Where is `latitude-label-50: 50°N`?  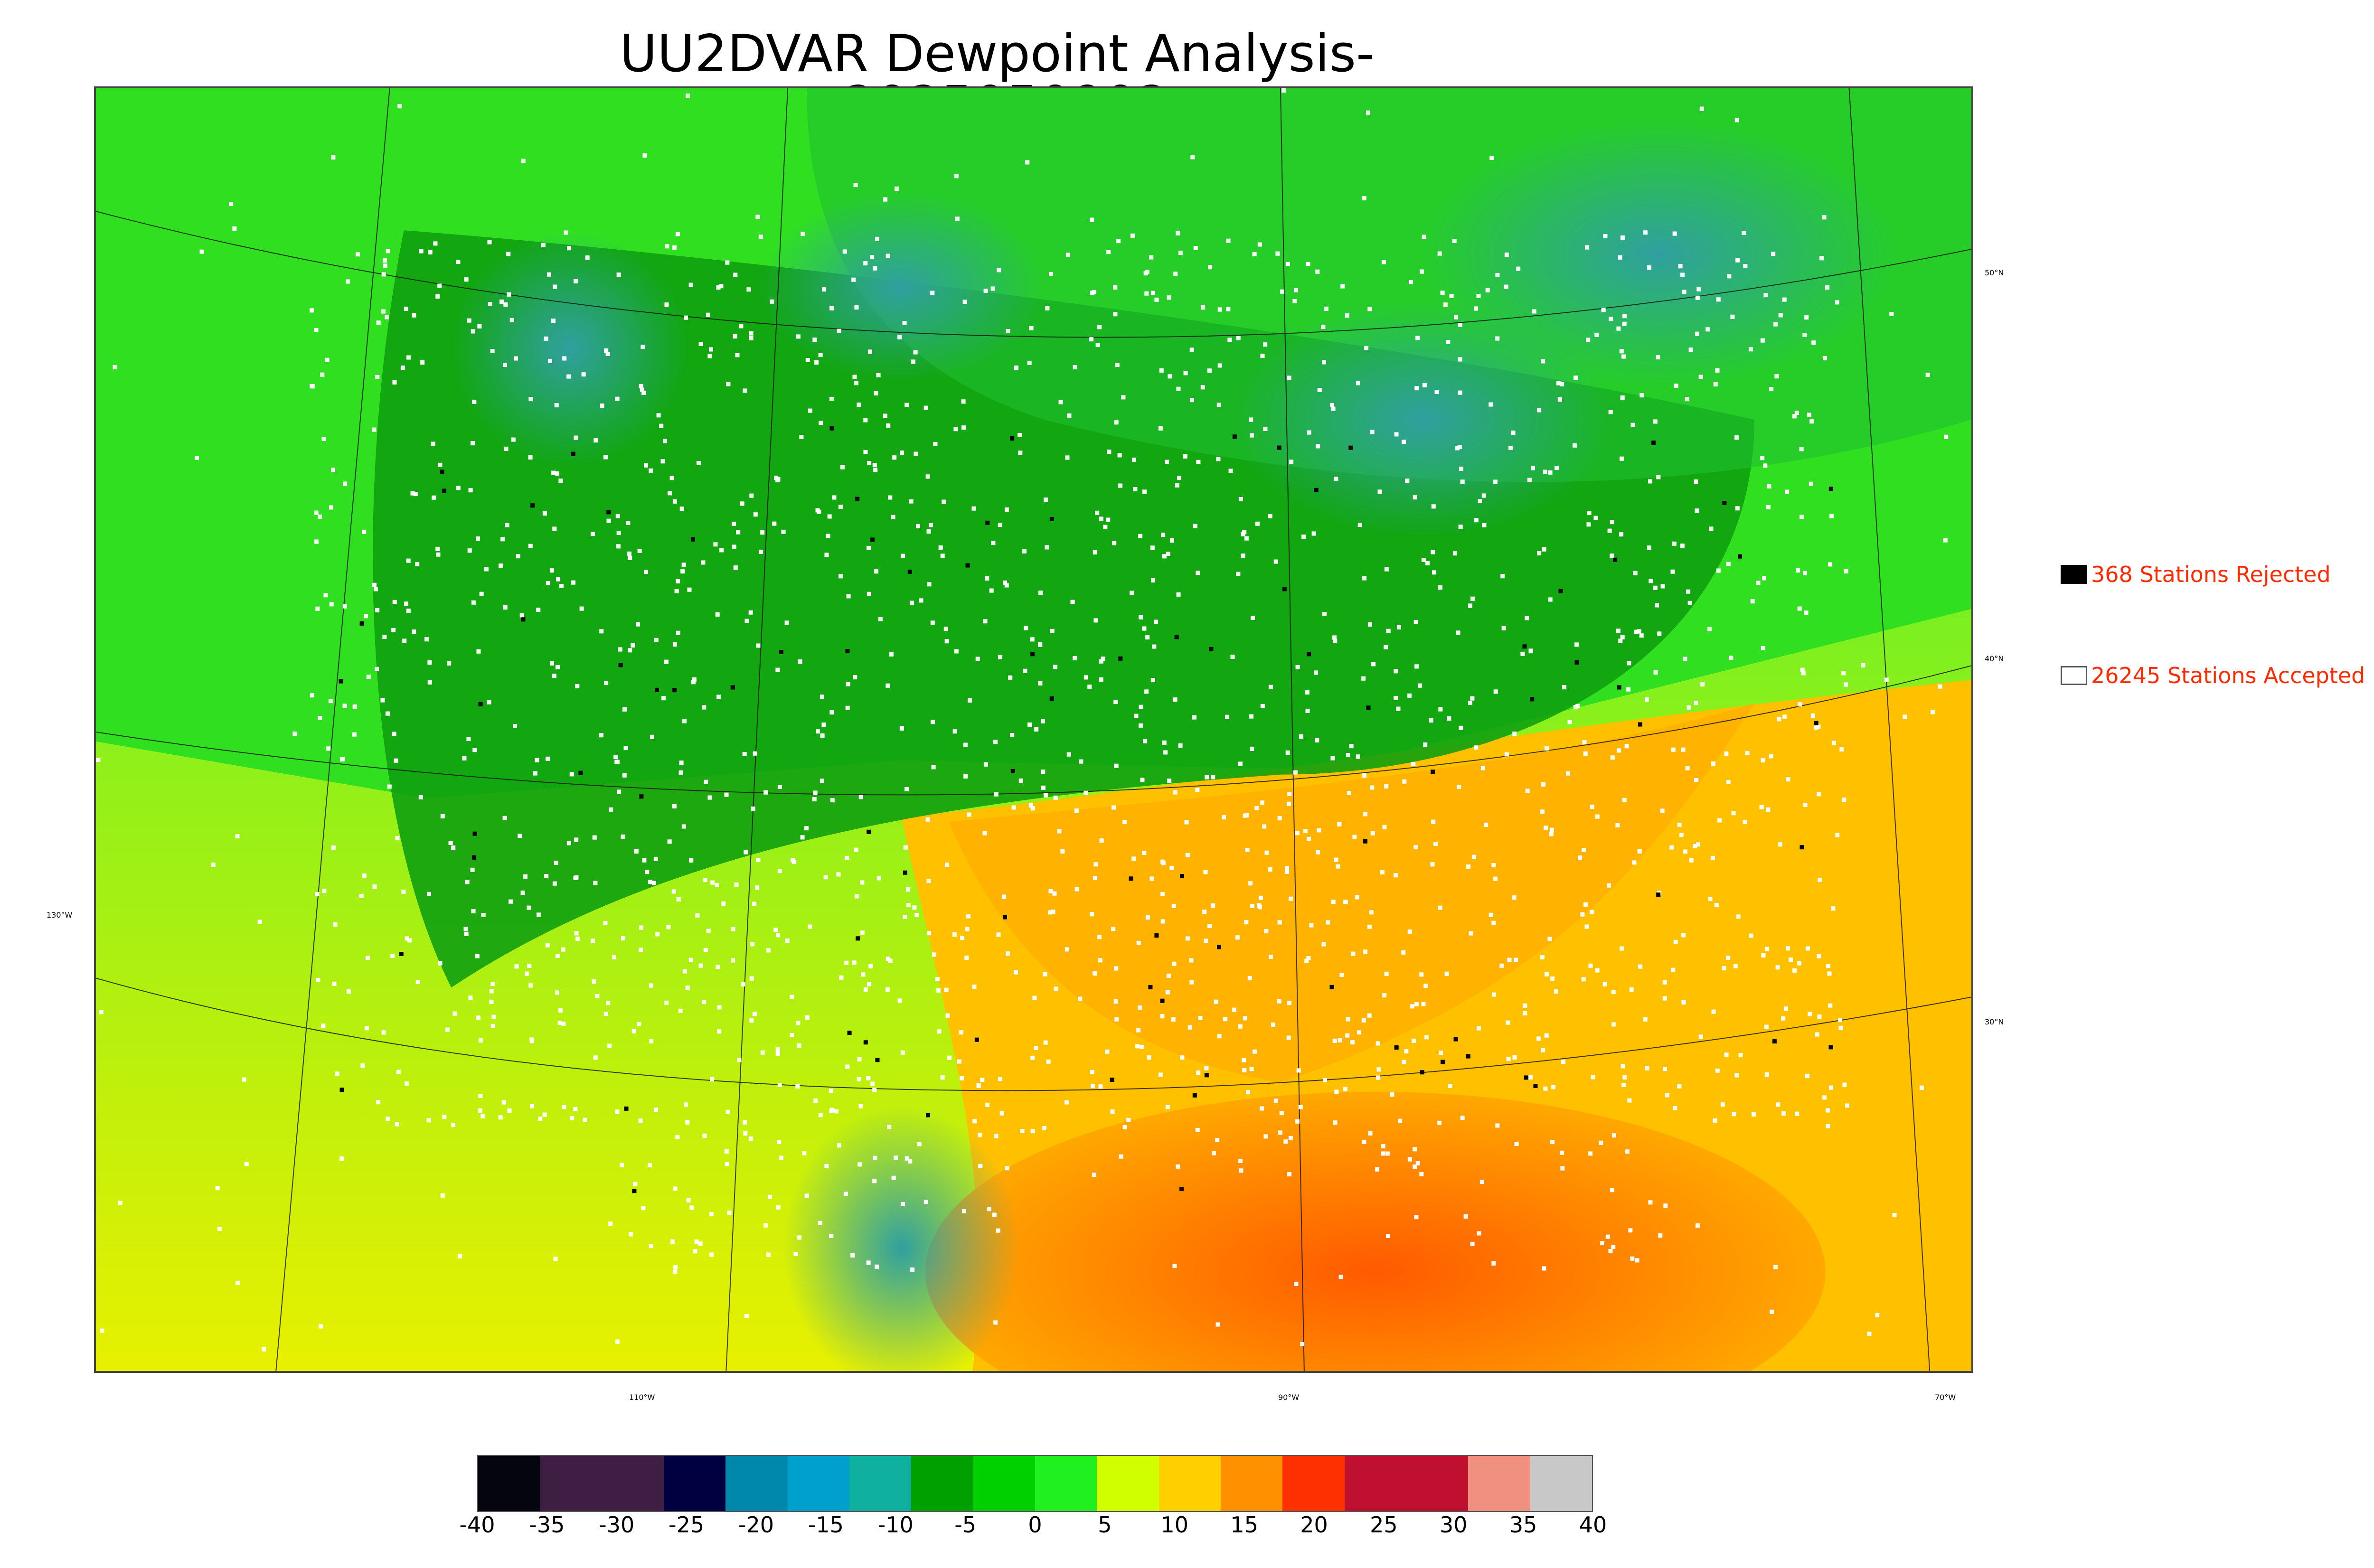 latitude-label-50: 50°N is located at coordinates (1994, 273).